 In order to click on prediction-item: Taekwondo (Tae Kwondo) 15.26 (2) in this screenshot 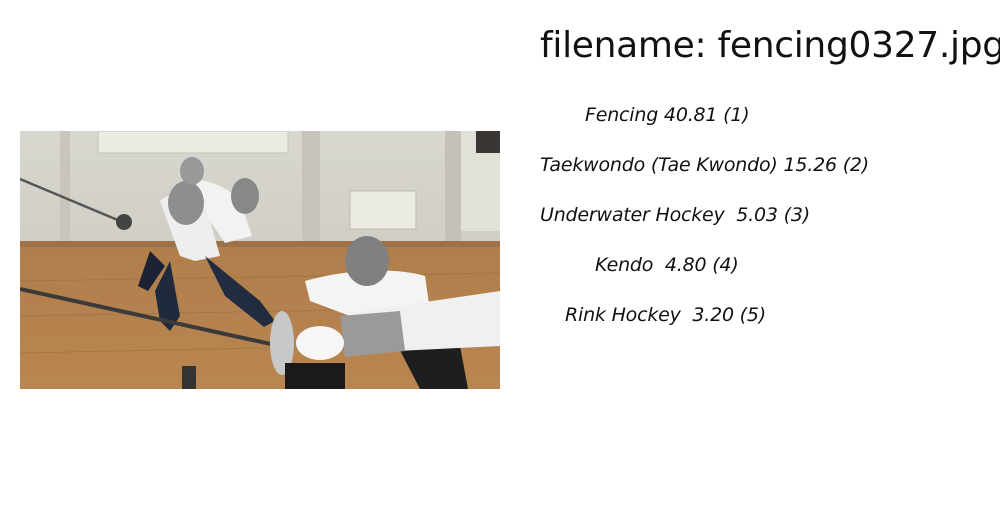, I will do `click(705, 165)`.